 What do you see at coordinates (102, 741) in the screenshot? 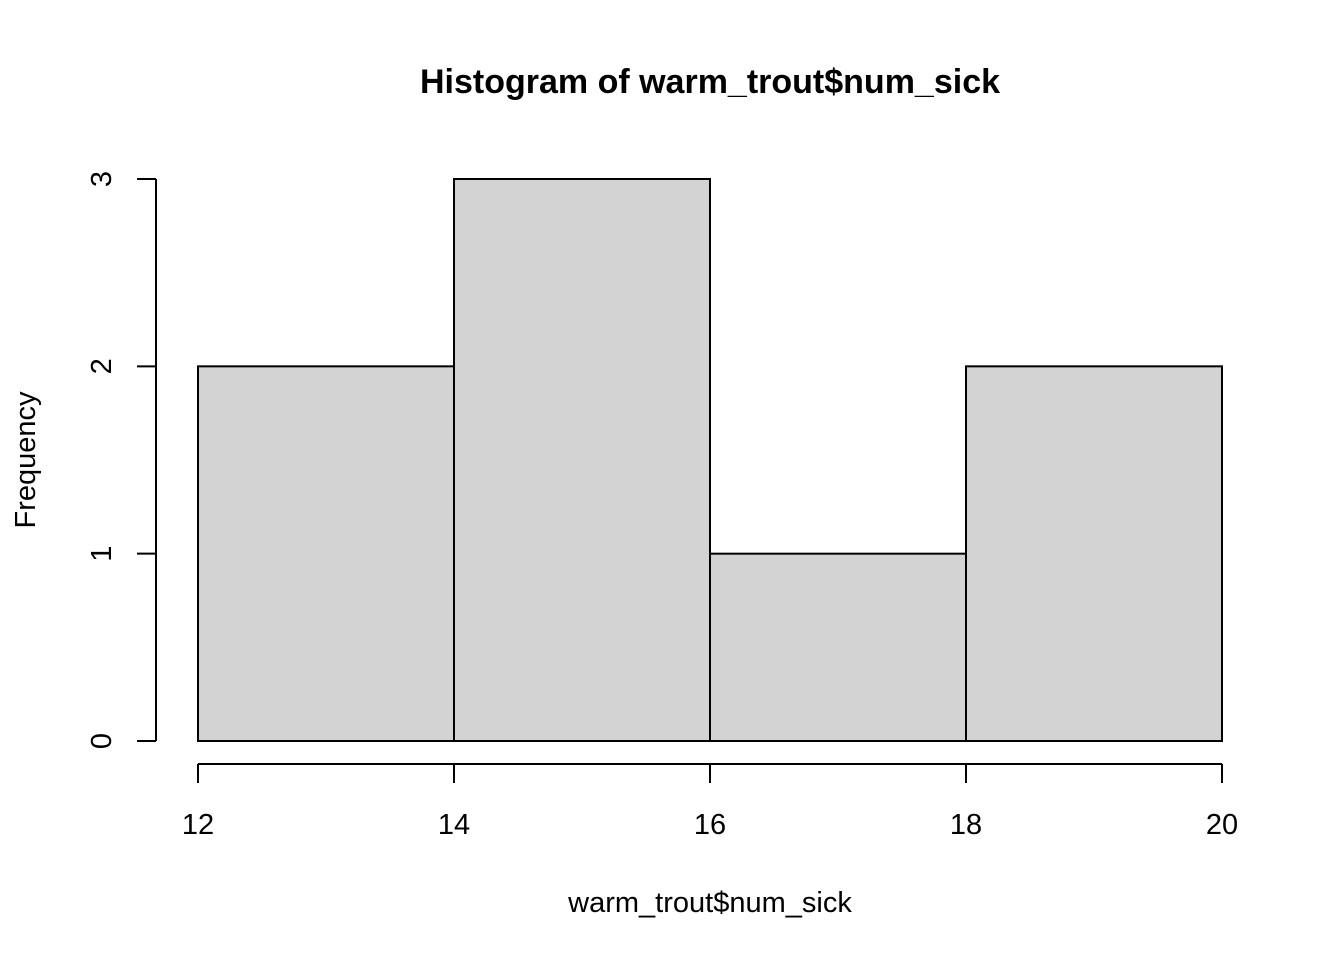
I see `y-tick-label: 0` at bounding box center [102, 741].